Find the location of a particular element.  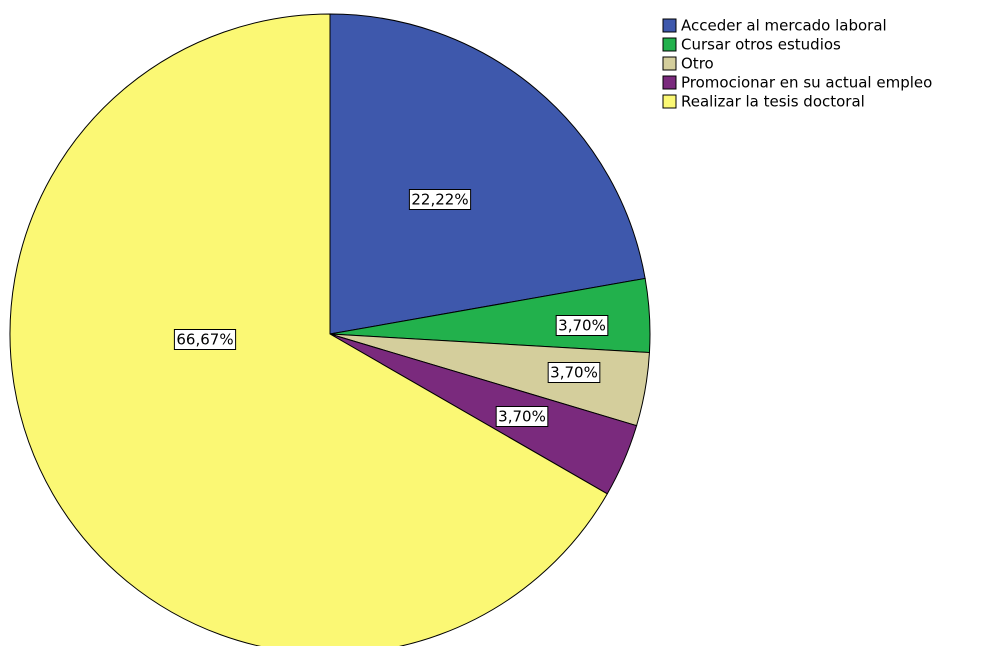

legend-label: Cursar otros estudios is located at coordinates (761, 45).